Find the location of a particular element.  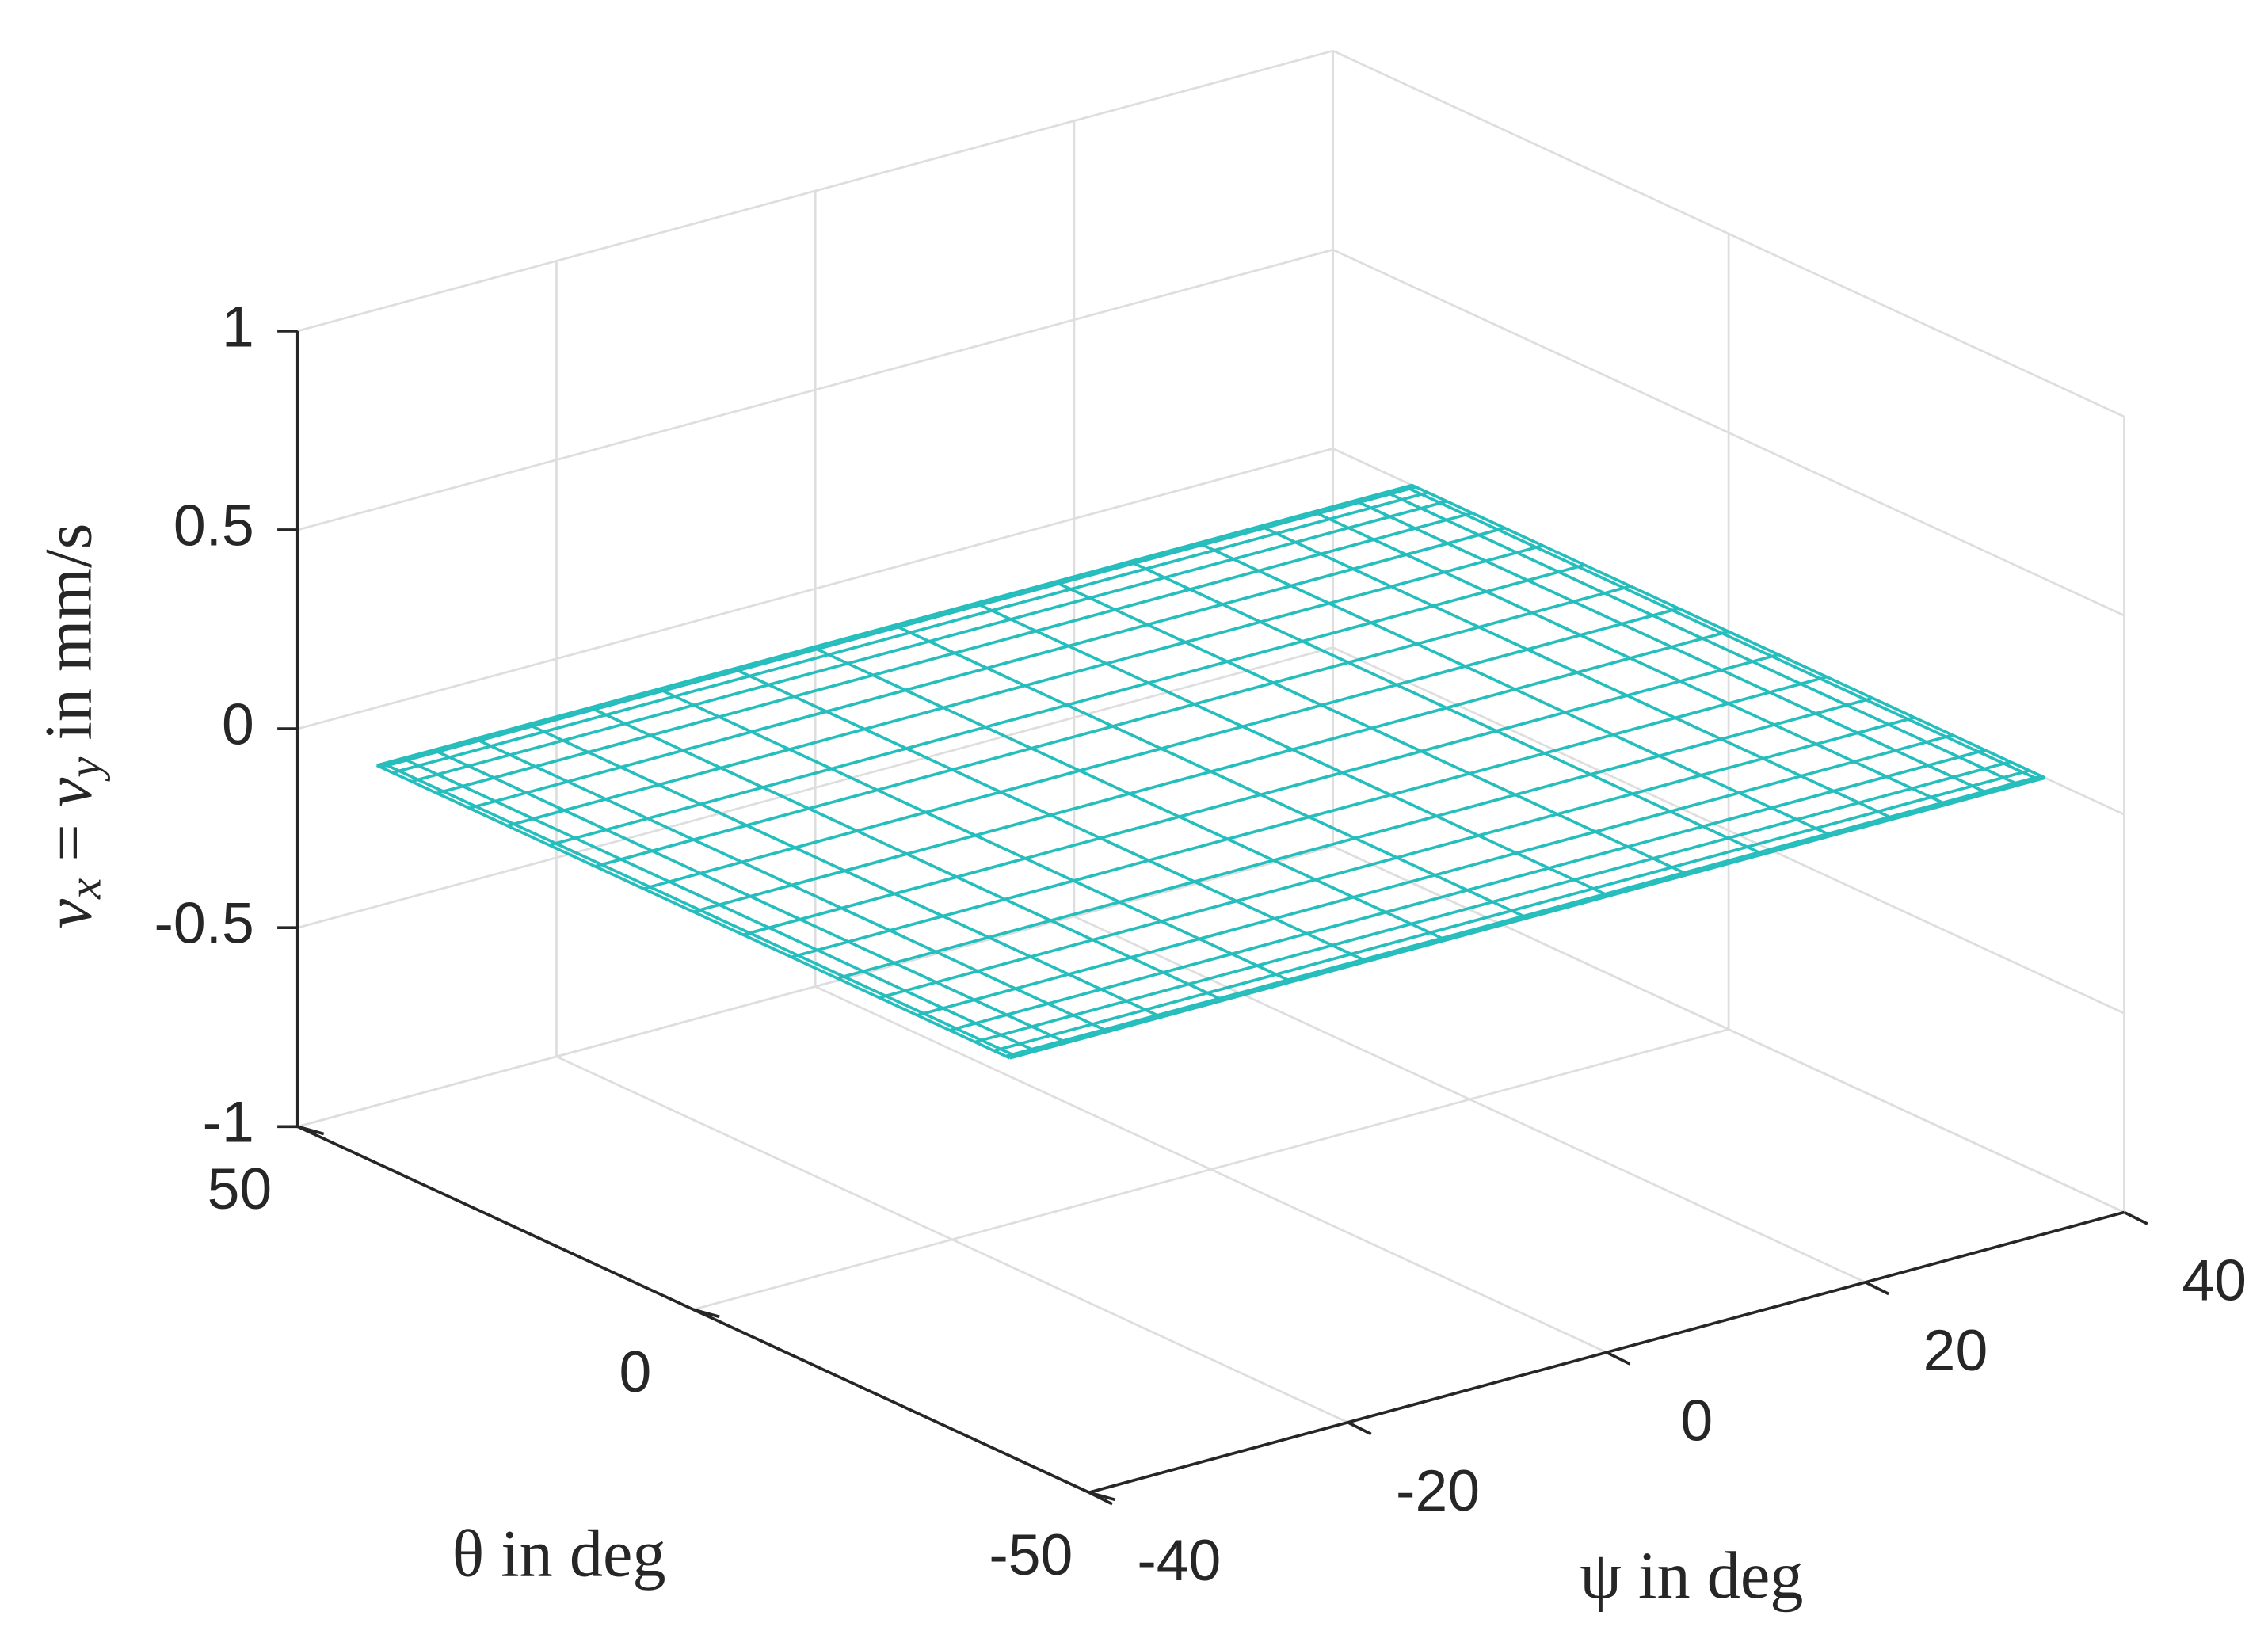

z-label-part: x is located at coordinates (85, 889).